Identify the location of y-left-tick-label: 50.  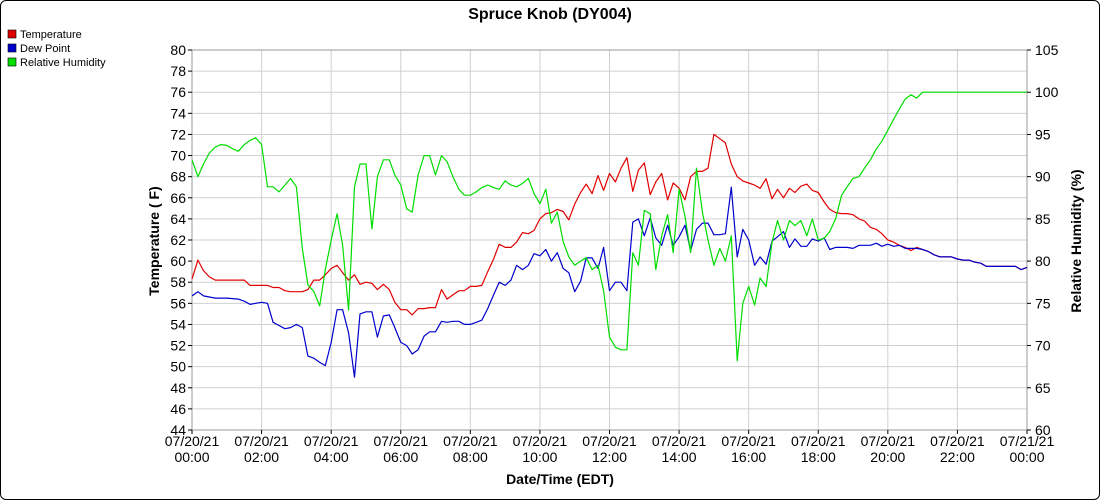
(178, 367).